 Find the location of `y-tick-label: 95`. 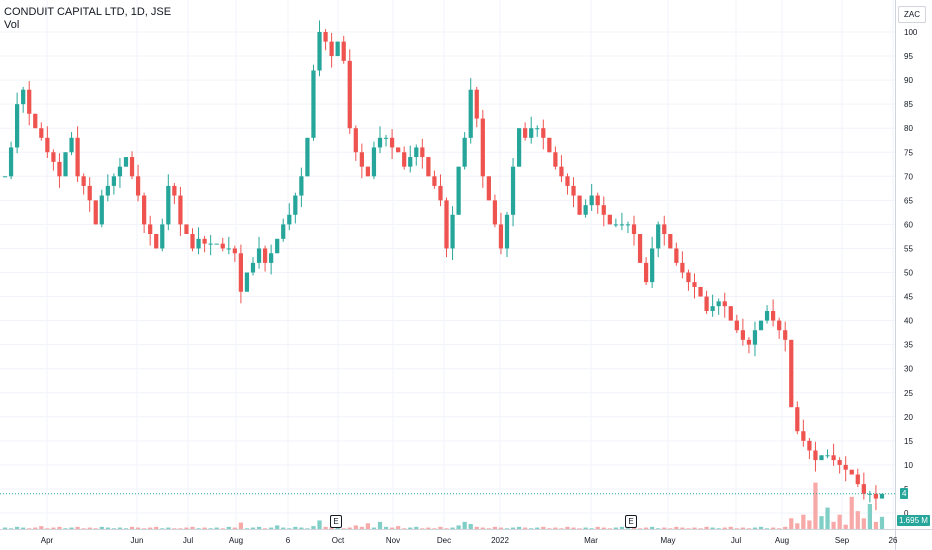

y-tick-label: 95 is located at coordinates (908, 56).